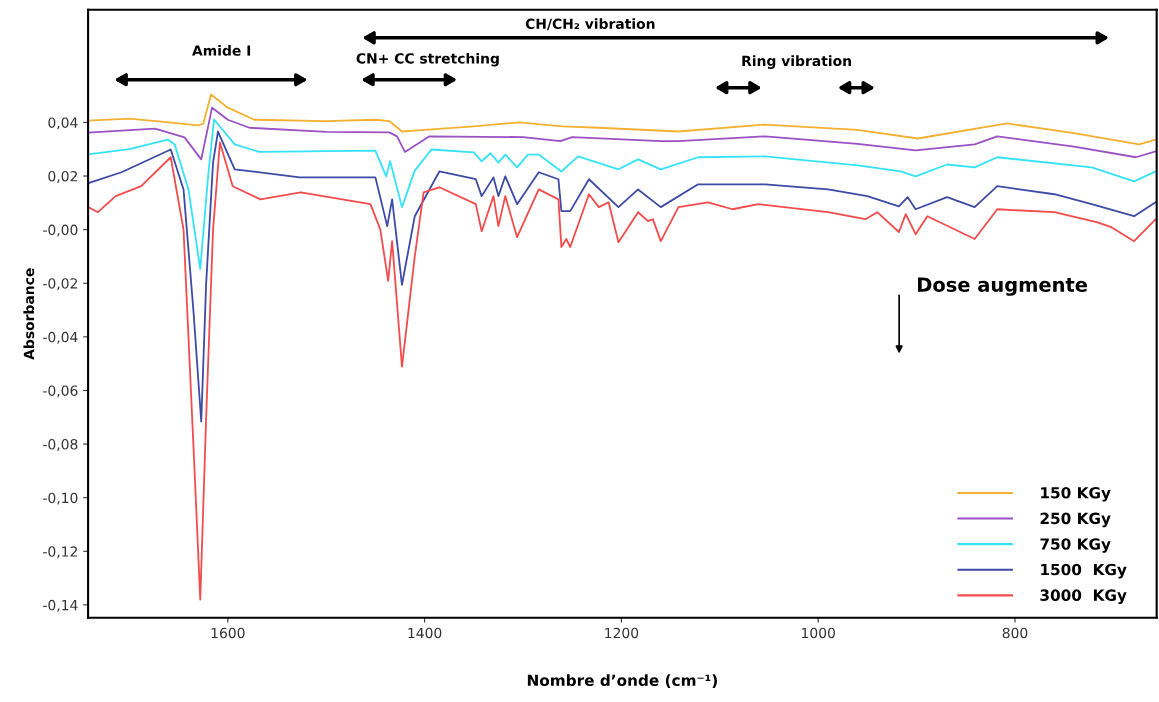 This screenshot has height=702, width=1159. Describe the element at coordinates (622, 633) in the screenshot. I see `x-tick-label: 1200` at that location.